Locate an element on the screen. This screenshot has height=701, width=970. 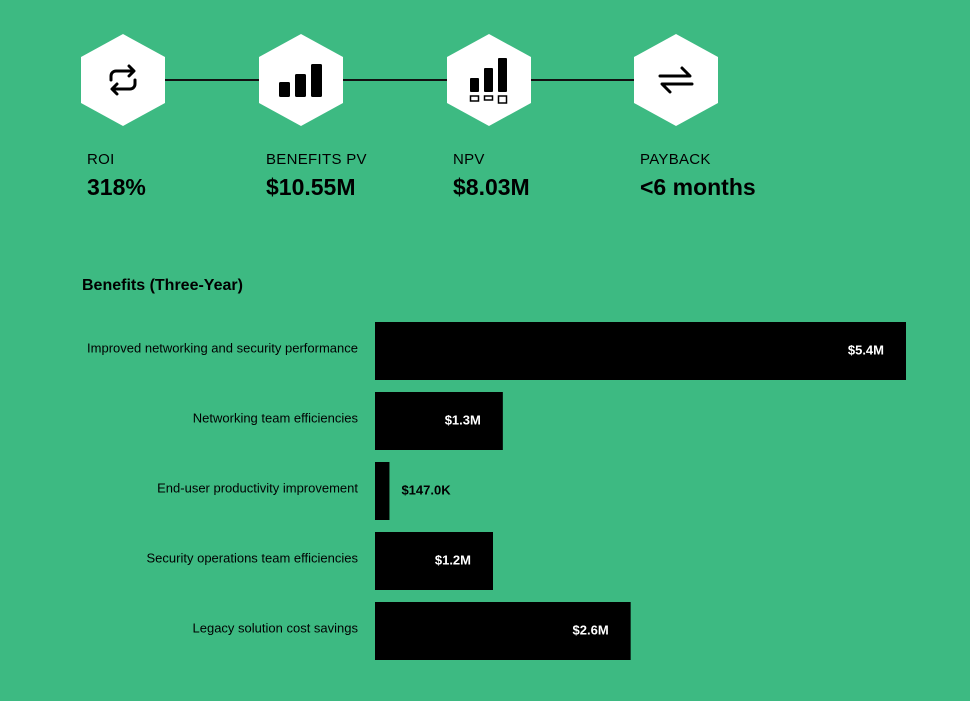
bar-chart-icon is located at coordinates (300, 80).